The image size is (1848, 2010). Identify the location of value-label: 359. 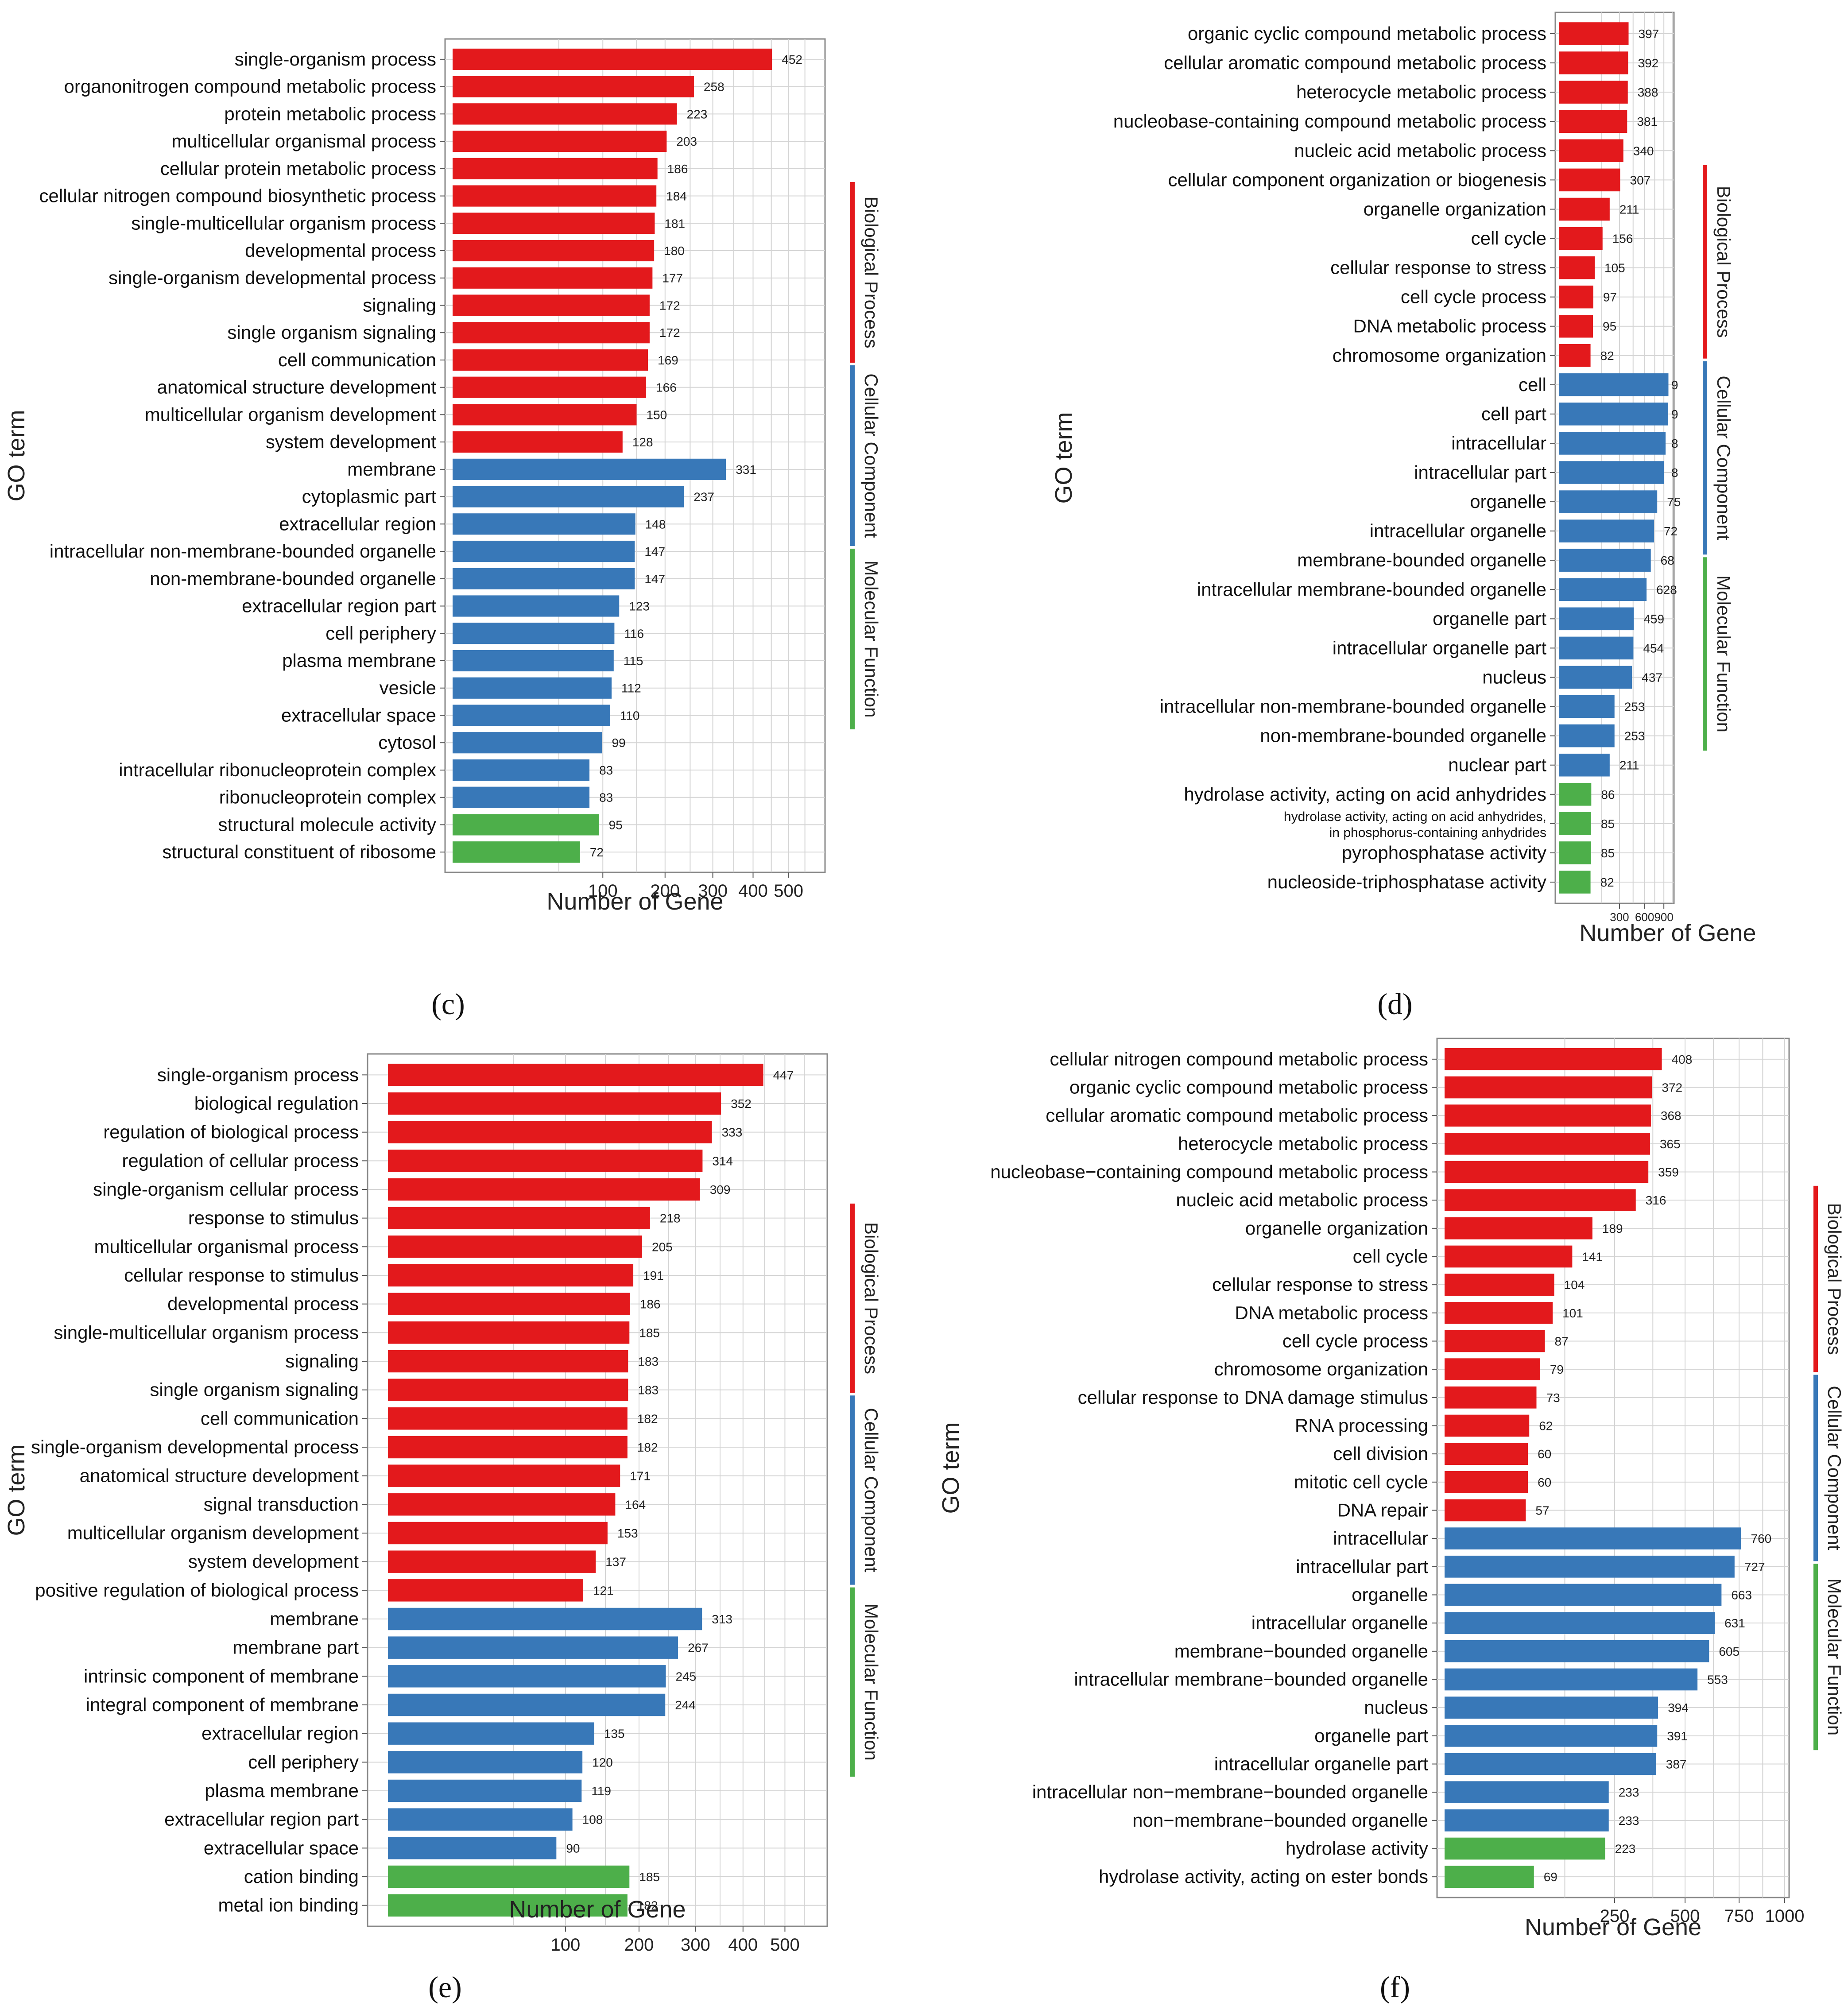
(1668, 1172).